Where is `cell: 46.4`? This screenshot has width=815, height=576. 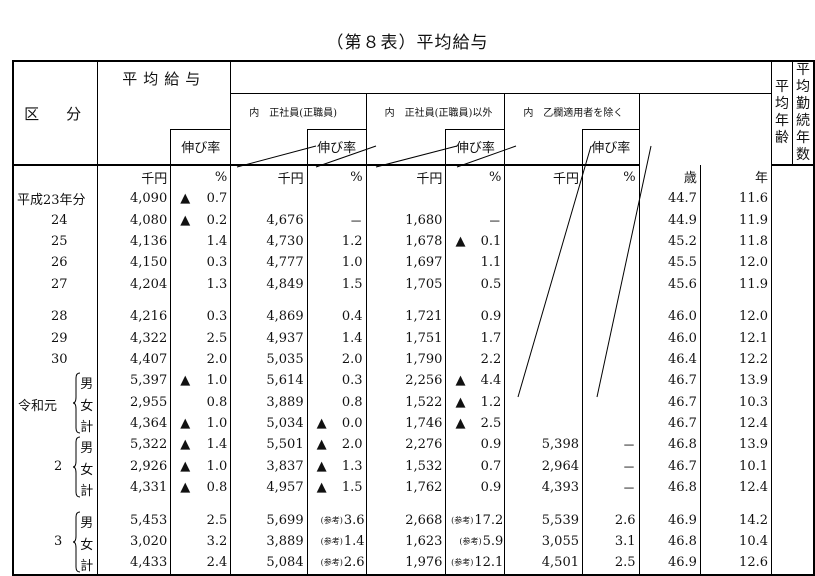 cell: 46.4 is located at coordinates (669, 359).